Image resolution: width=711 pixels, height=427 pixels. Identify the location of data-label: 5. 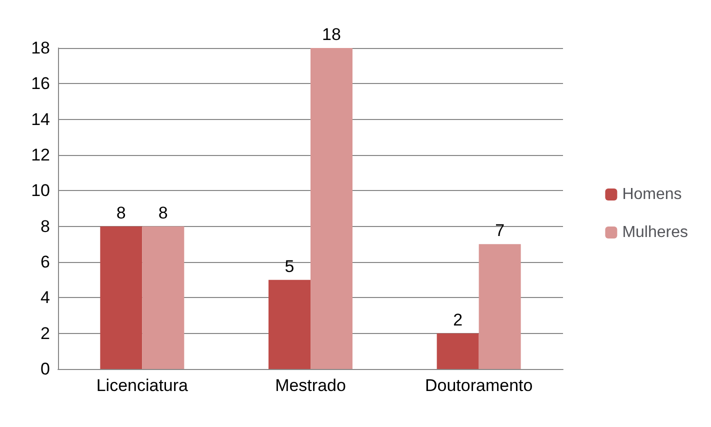
(289, 266).